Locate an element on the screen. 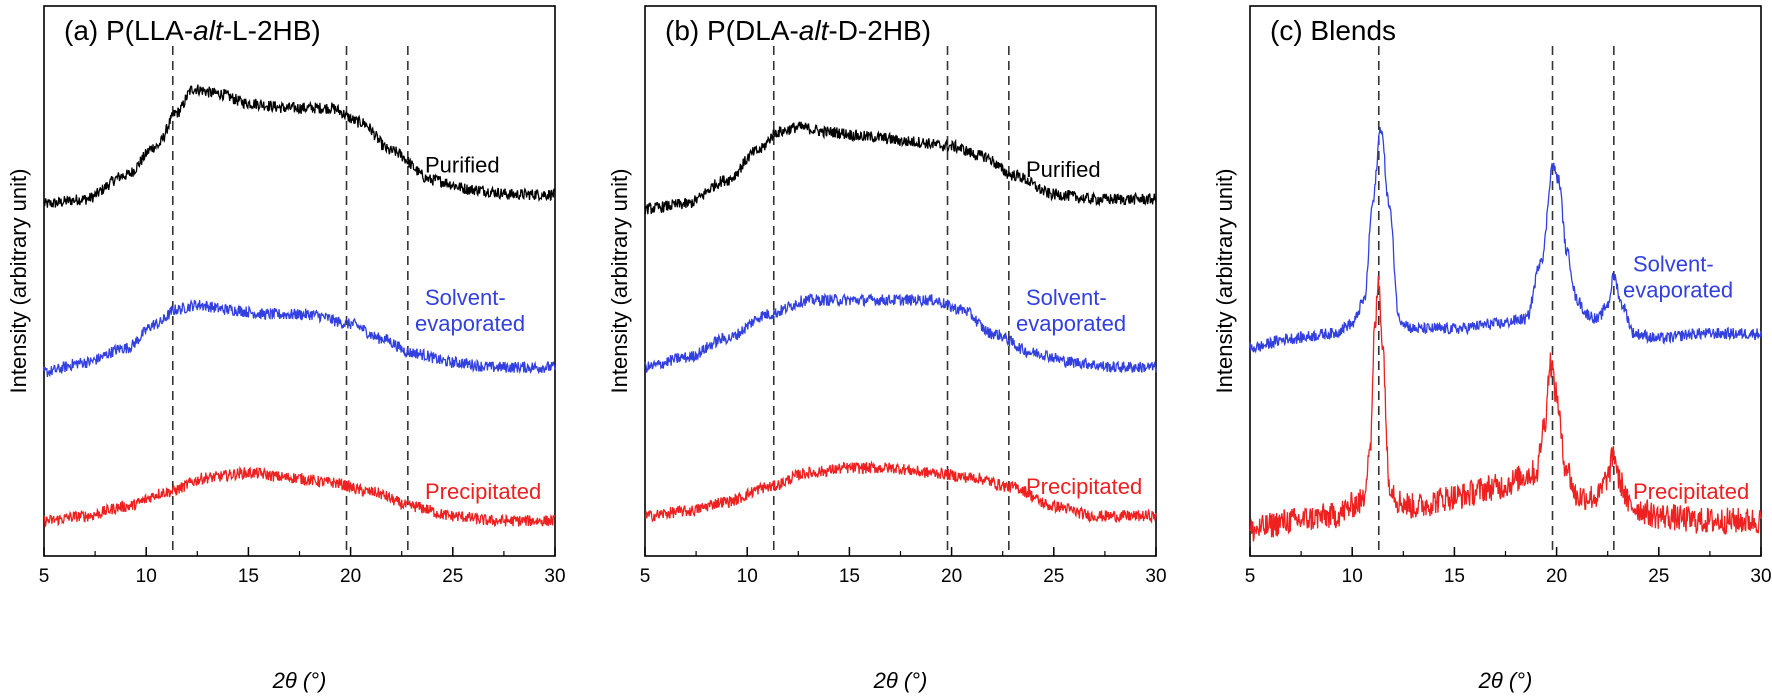 This screenshot has height=696, width=1772. panel-title: (b) P(DLA-alt-D-2HB) is located at coordinates (798, 30).